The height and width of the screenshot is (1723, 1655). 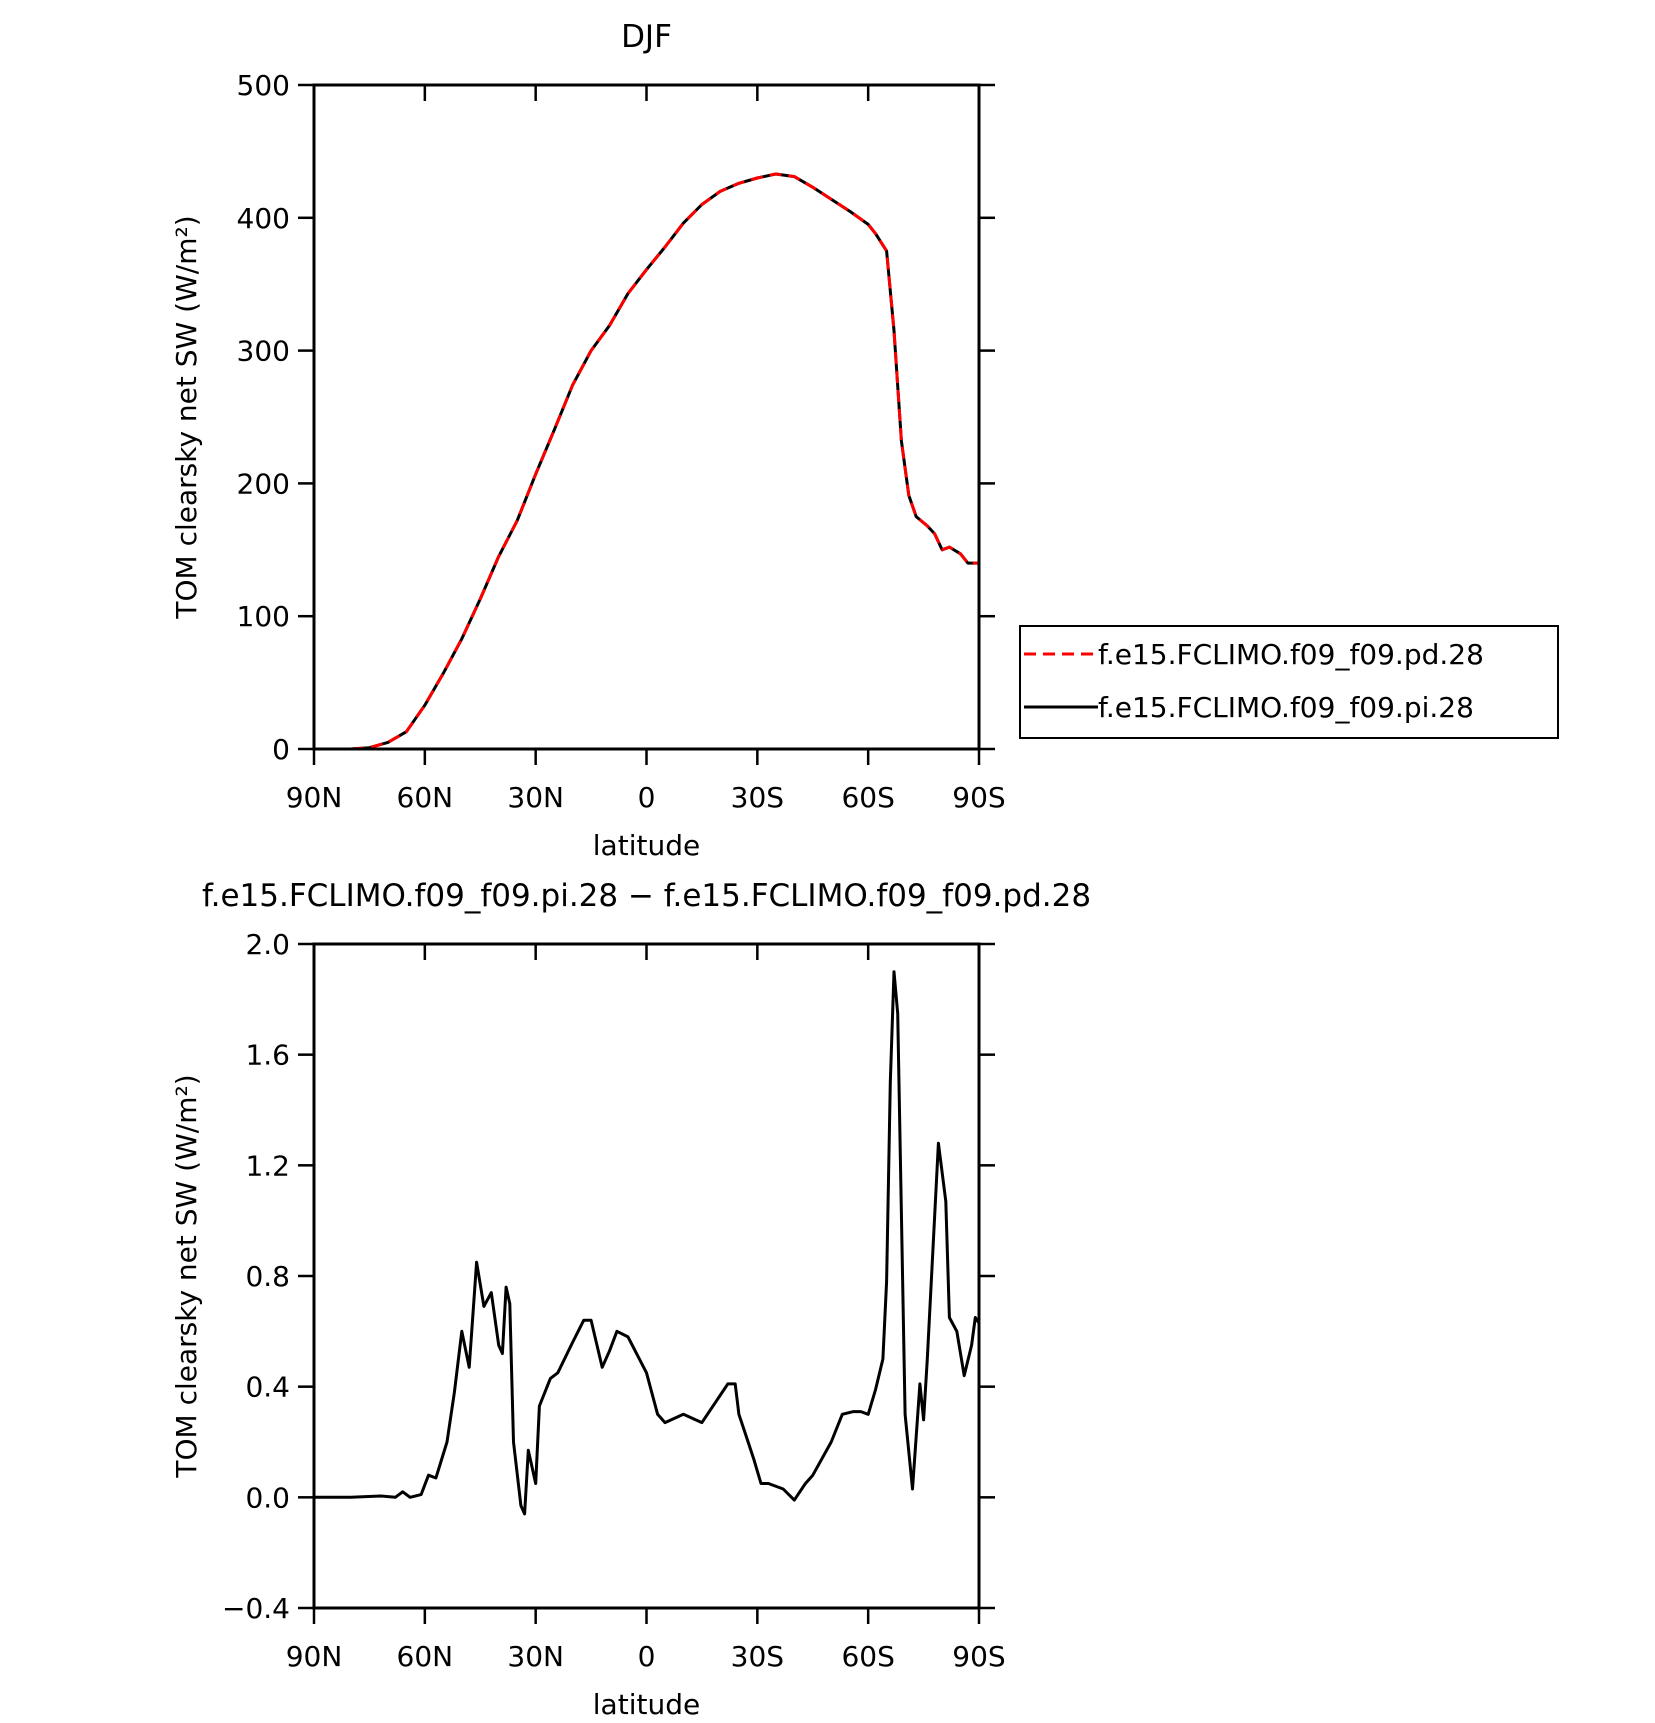 What do you see at coordinates (267, 1497) in the screenshot?
I see `y-tick-label: 0.0` at bounding box center [267, 1497].